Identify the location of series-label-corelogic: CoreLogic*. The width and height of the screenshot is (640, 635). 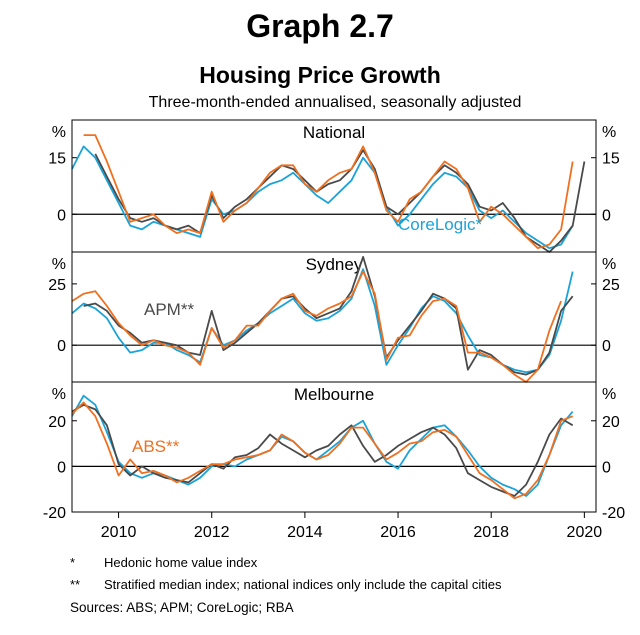
(440, 224).